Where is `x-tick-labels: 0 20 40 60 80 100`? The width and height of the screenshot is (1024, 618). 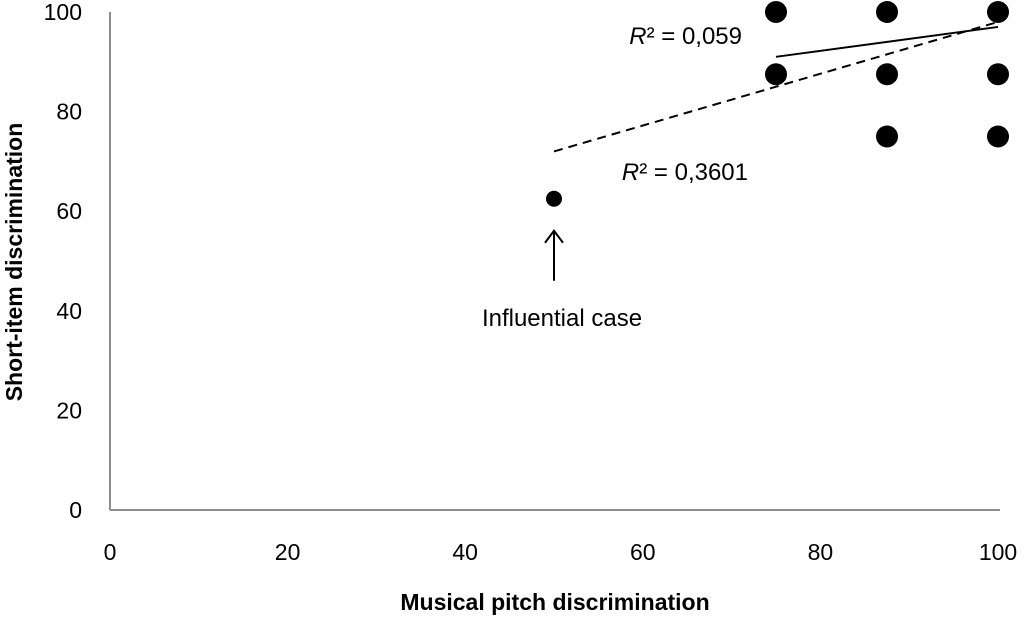
x-tick-labels: 0 20 40 60 80 100 is located at coordinates (561, 552).